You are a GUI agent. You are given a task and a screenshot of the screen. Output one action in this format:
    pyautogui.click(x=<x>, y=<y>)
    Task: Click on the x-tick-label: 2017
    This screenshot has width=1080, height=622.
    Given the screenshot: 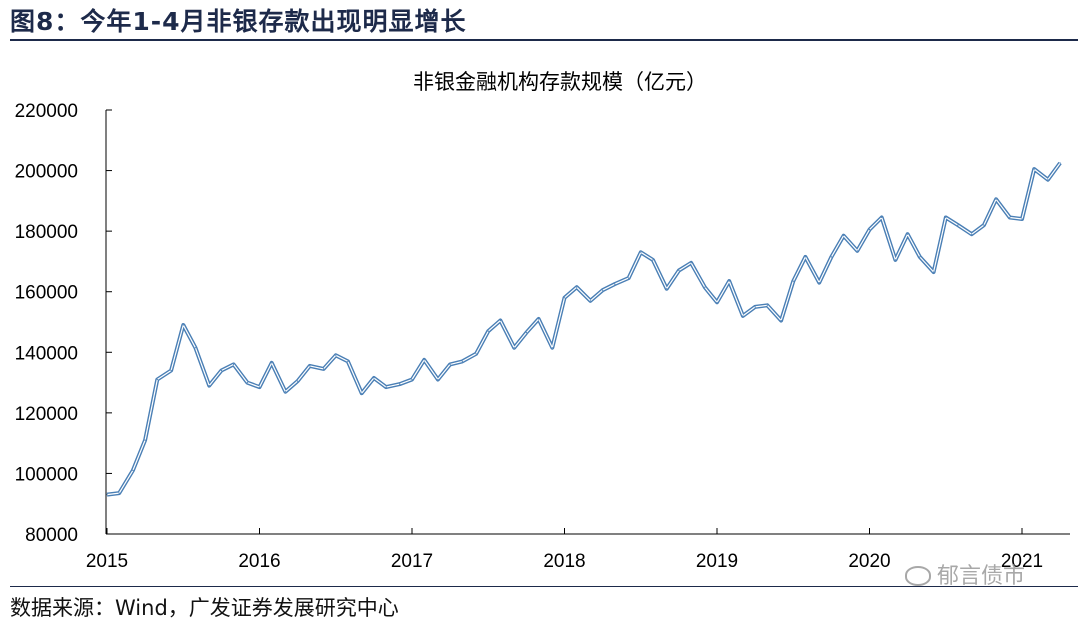 What is the action you would take?
    pyautogui.click(x=412, y=561)
    